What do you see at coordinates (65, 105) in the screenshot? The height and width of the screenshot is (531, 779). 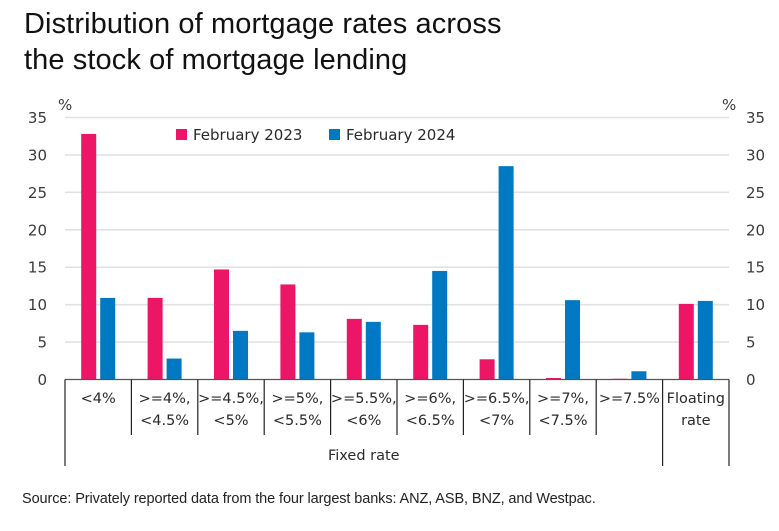 I see `y-axis-unit-left: %` at bounding box center [65, 105].